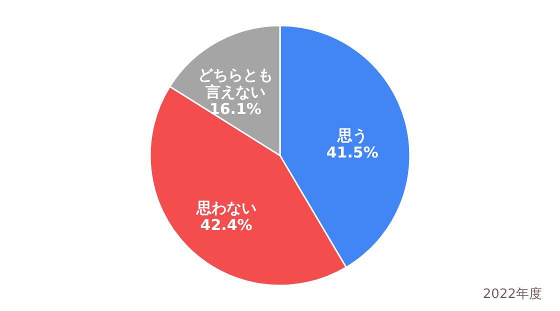 Image resolution: width=560 pixels, height=311 pixels. I want to click on slice-label: 思う, so click(352, 135).